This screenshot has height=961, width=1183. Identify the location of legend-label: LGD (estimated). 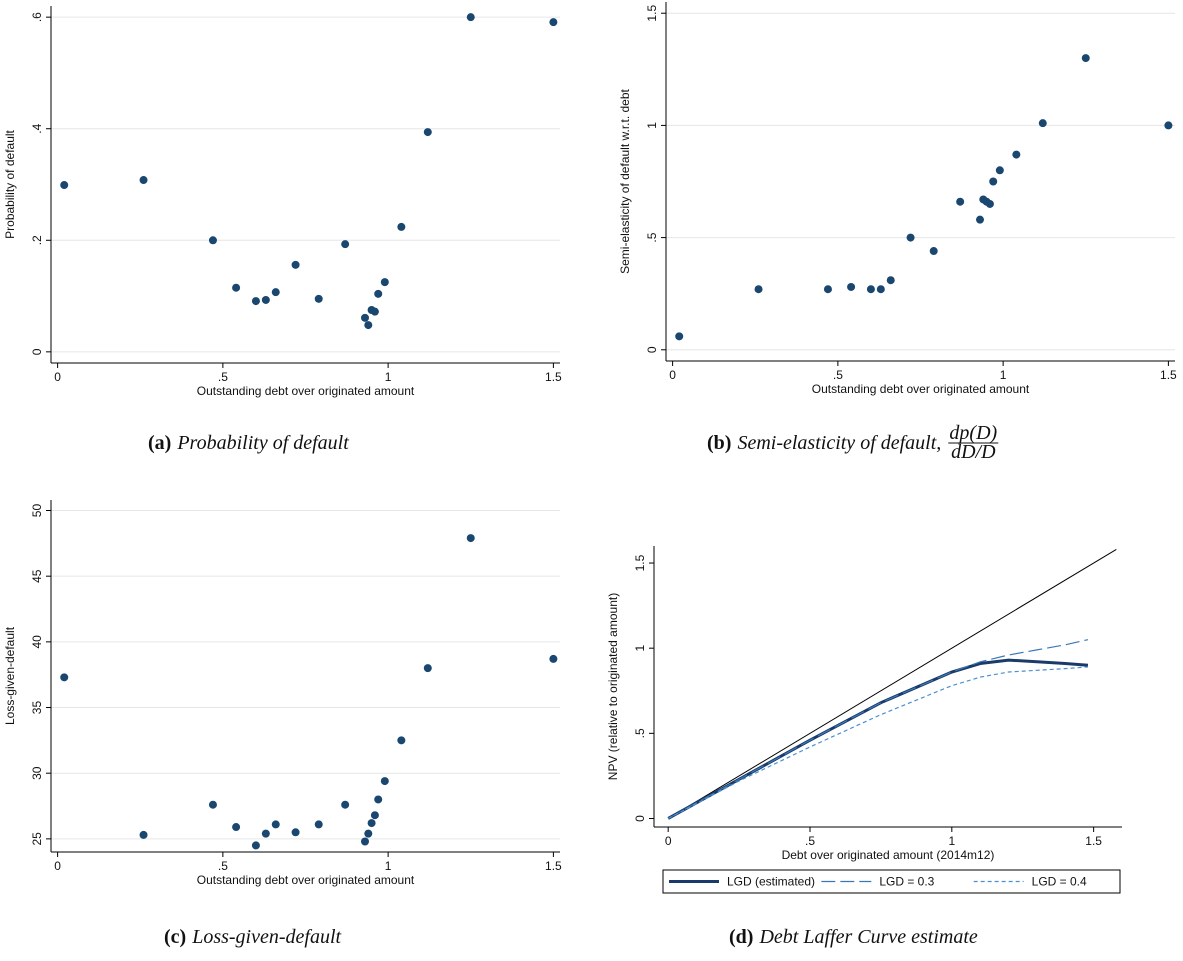
(771, 882).